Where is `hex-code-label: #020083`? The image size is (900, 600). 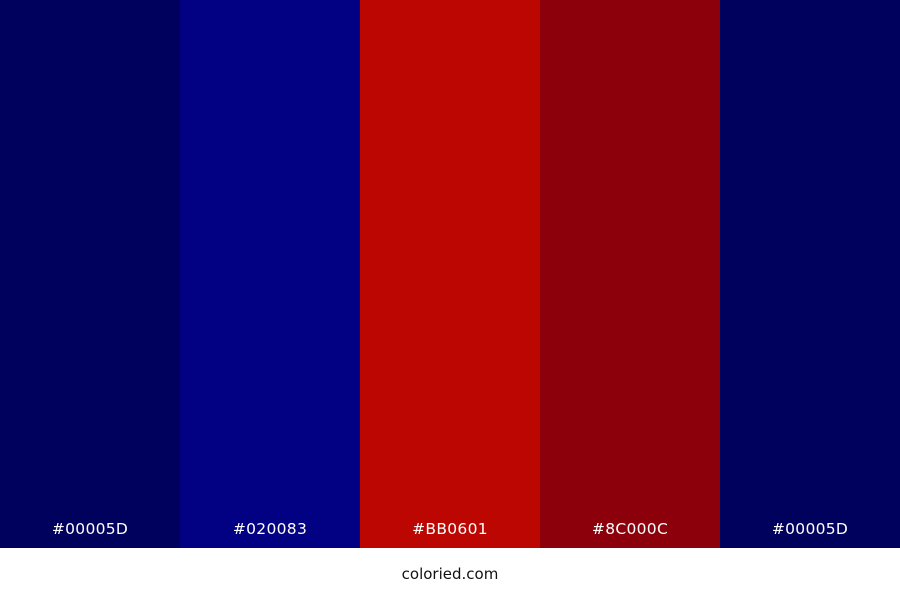 hex-code-label: #020083 is located at coordinates (270, 529).